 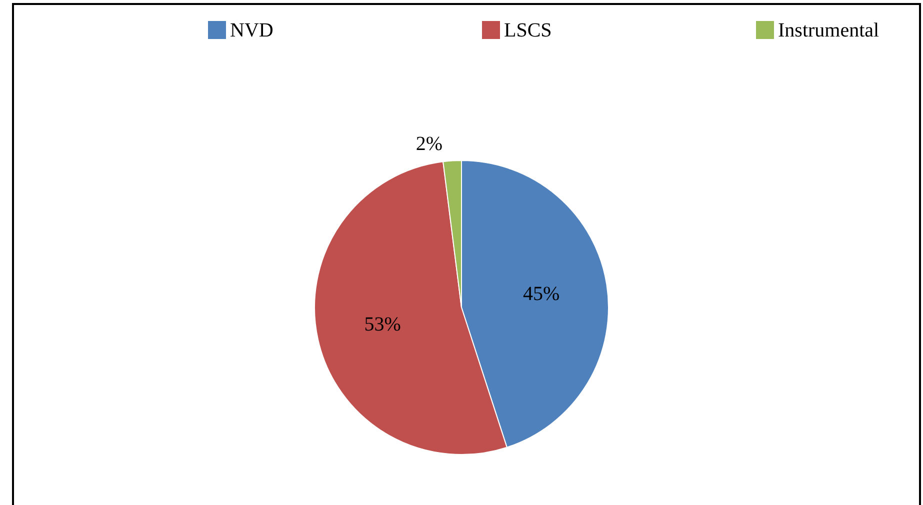 What do you see at coordinates (382, 324) in the screenshot?
I see `data-label: 53%` at bounding box center [382, 324].